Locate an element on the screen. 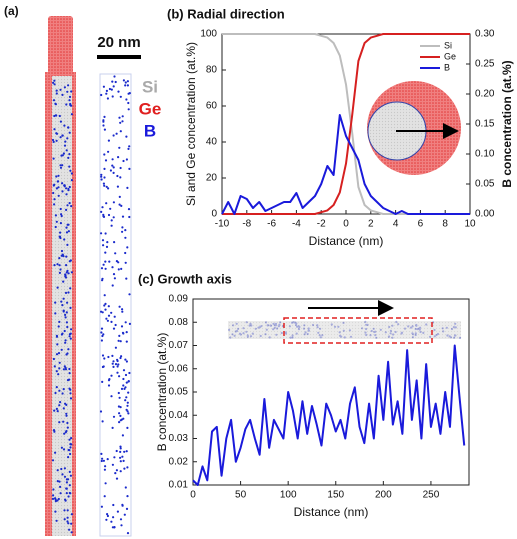  y-axis-label: B concentration (at.%) is located at coordinates (162, 392).